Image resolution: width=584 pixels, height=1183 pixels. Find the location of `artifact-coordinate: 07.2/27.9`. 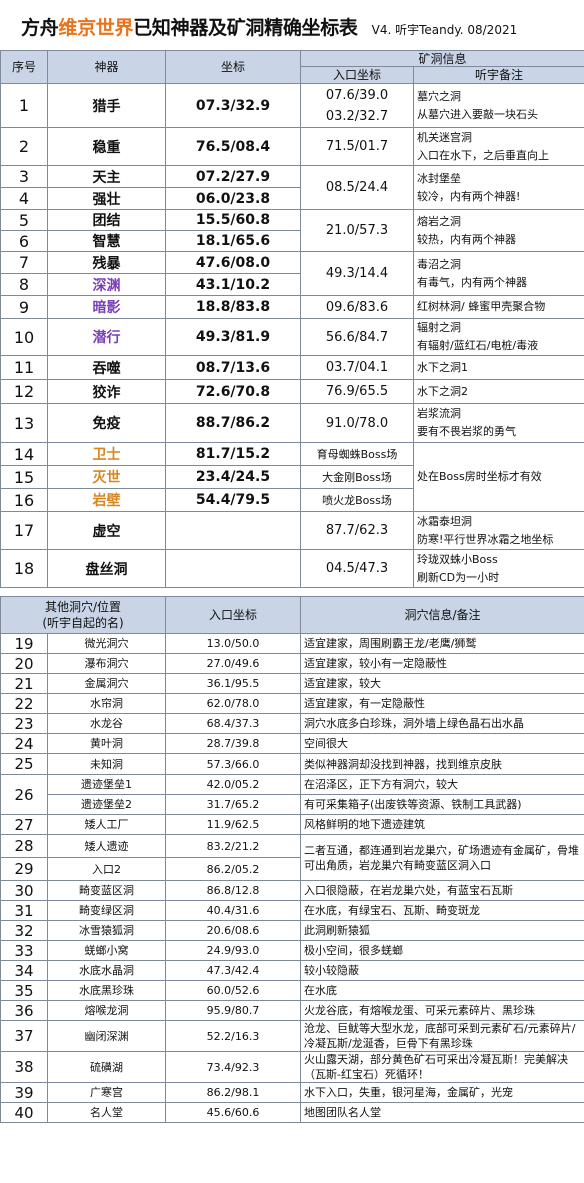

artifact-coordinate: 07.2/27.9 is located at coordinates (233, 176).